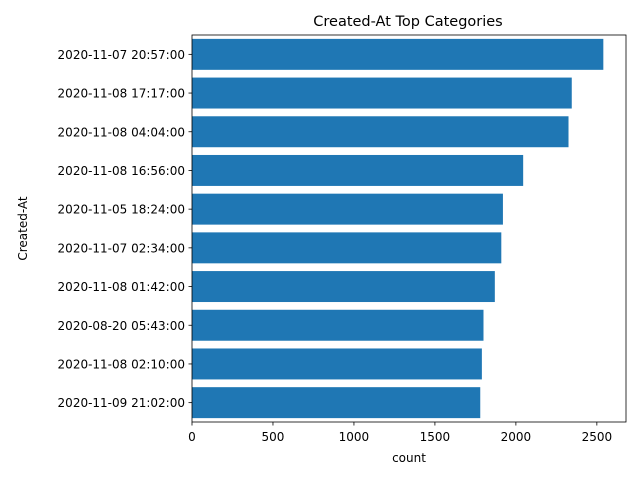  I want to click on chart-title: Created-At Top Categories, so click(408, 22).